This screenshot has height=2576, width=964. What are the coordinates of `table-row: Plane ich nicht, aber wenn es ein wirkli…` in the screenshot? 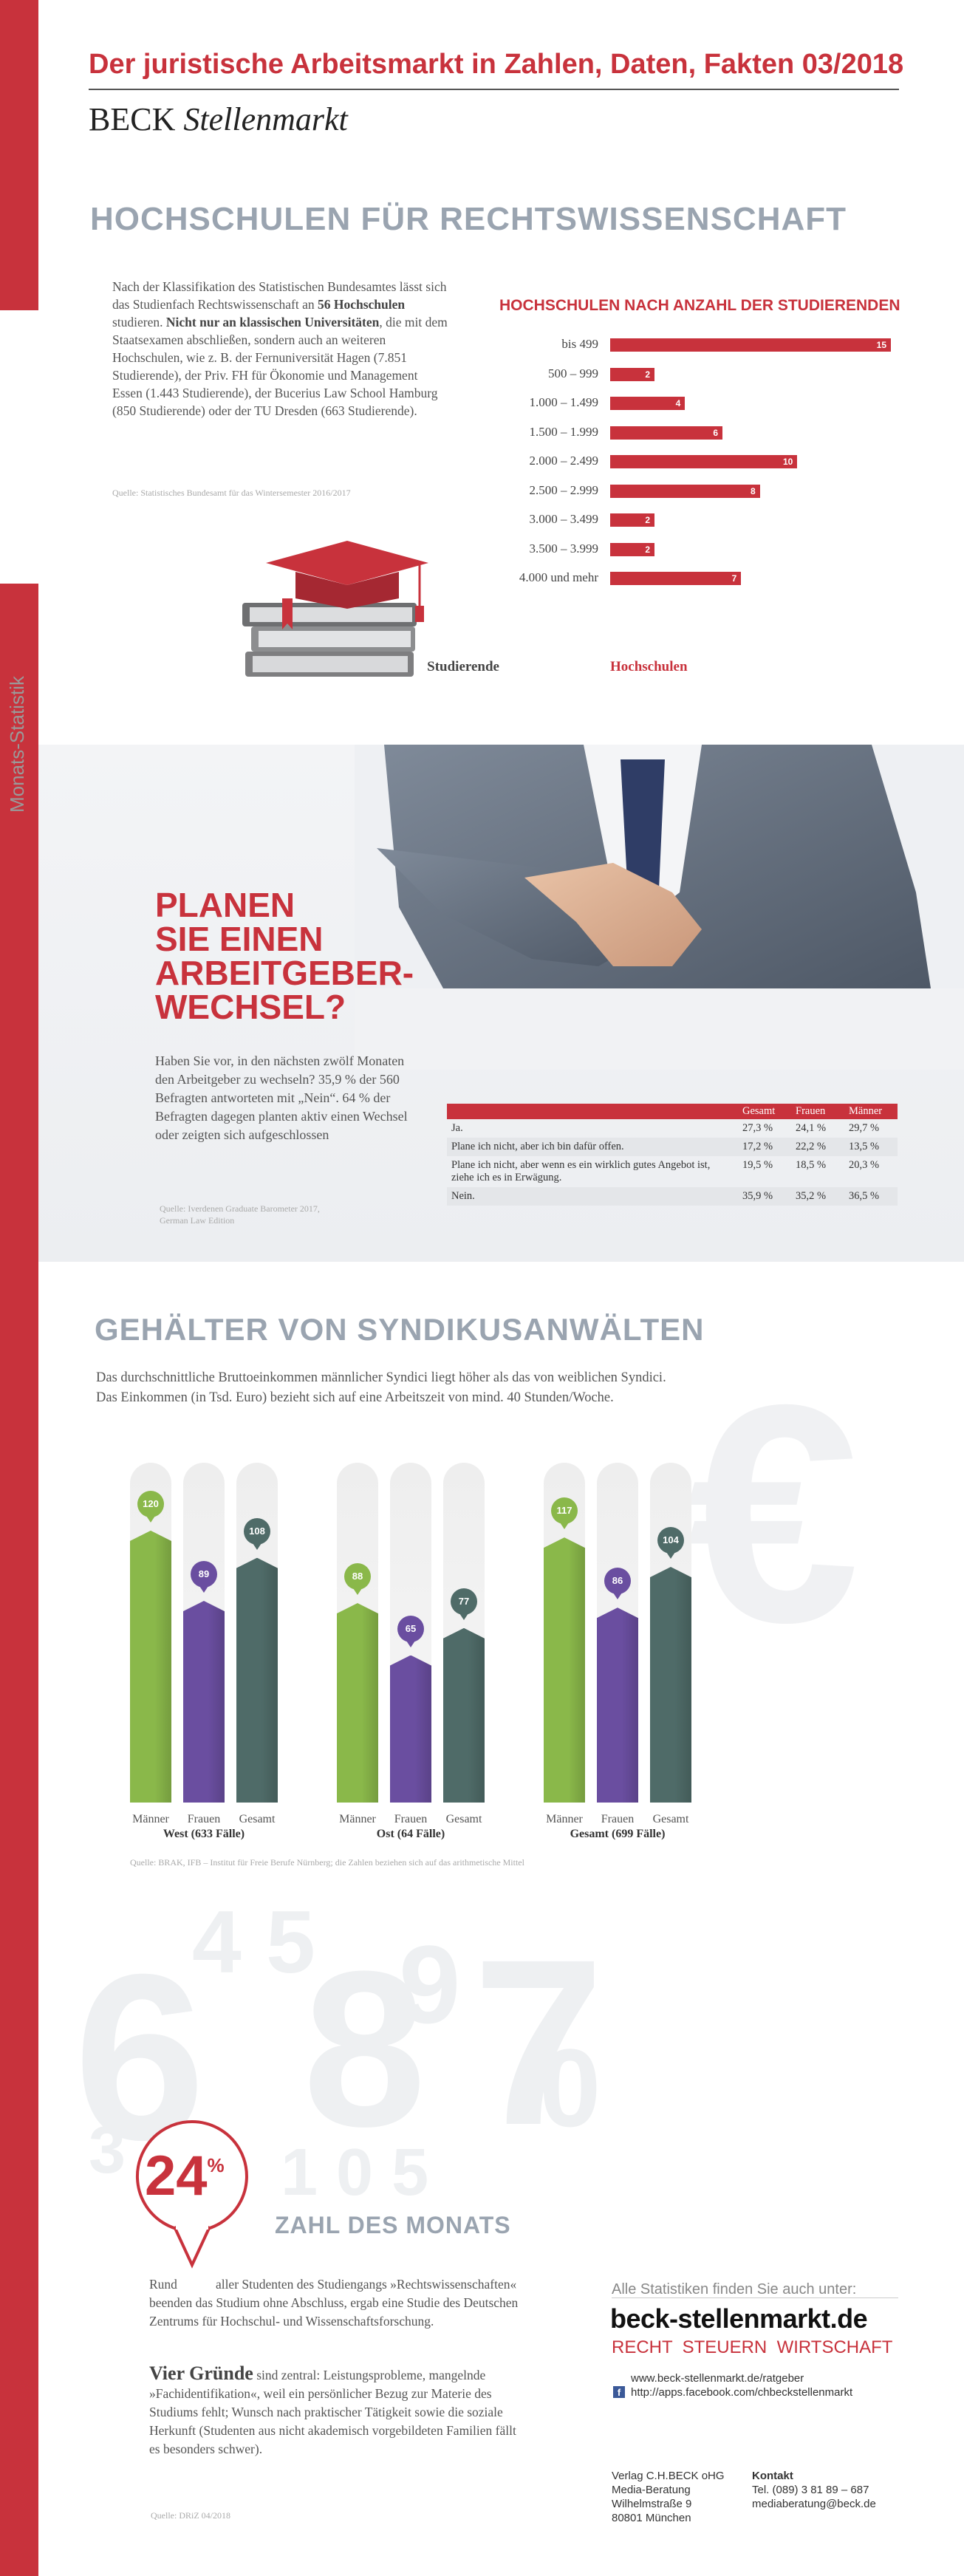 It's located at (665, 1171).